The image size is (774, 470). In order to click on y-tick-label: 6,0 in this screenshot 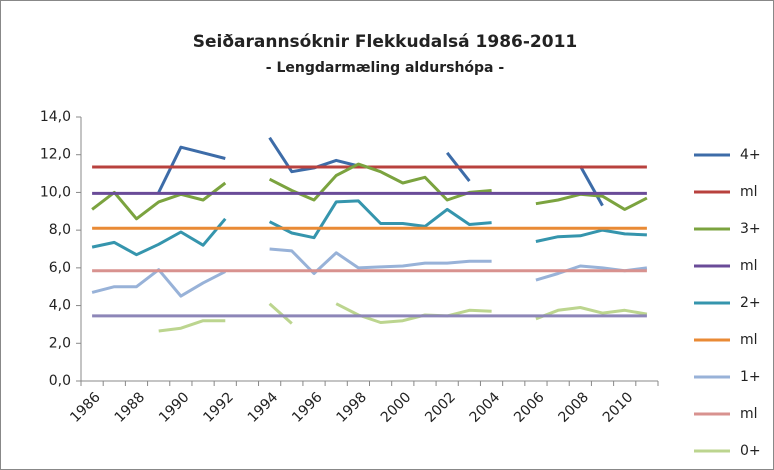, I will do `click(60, 268)`.